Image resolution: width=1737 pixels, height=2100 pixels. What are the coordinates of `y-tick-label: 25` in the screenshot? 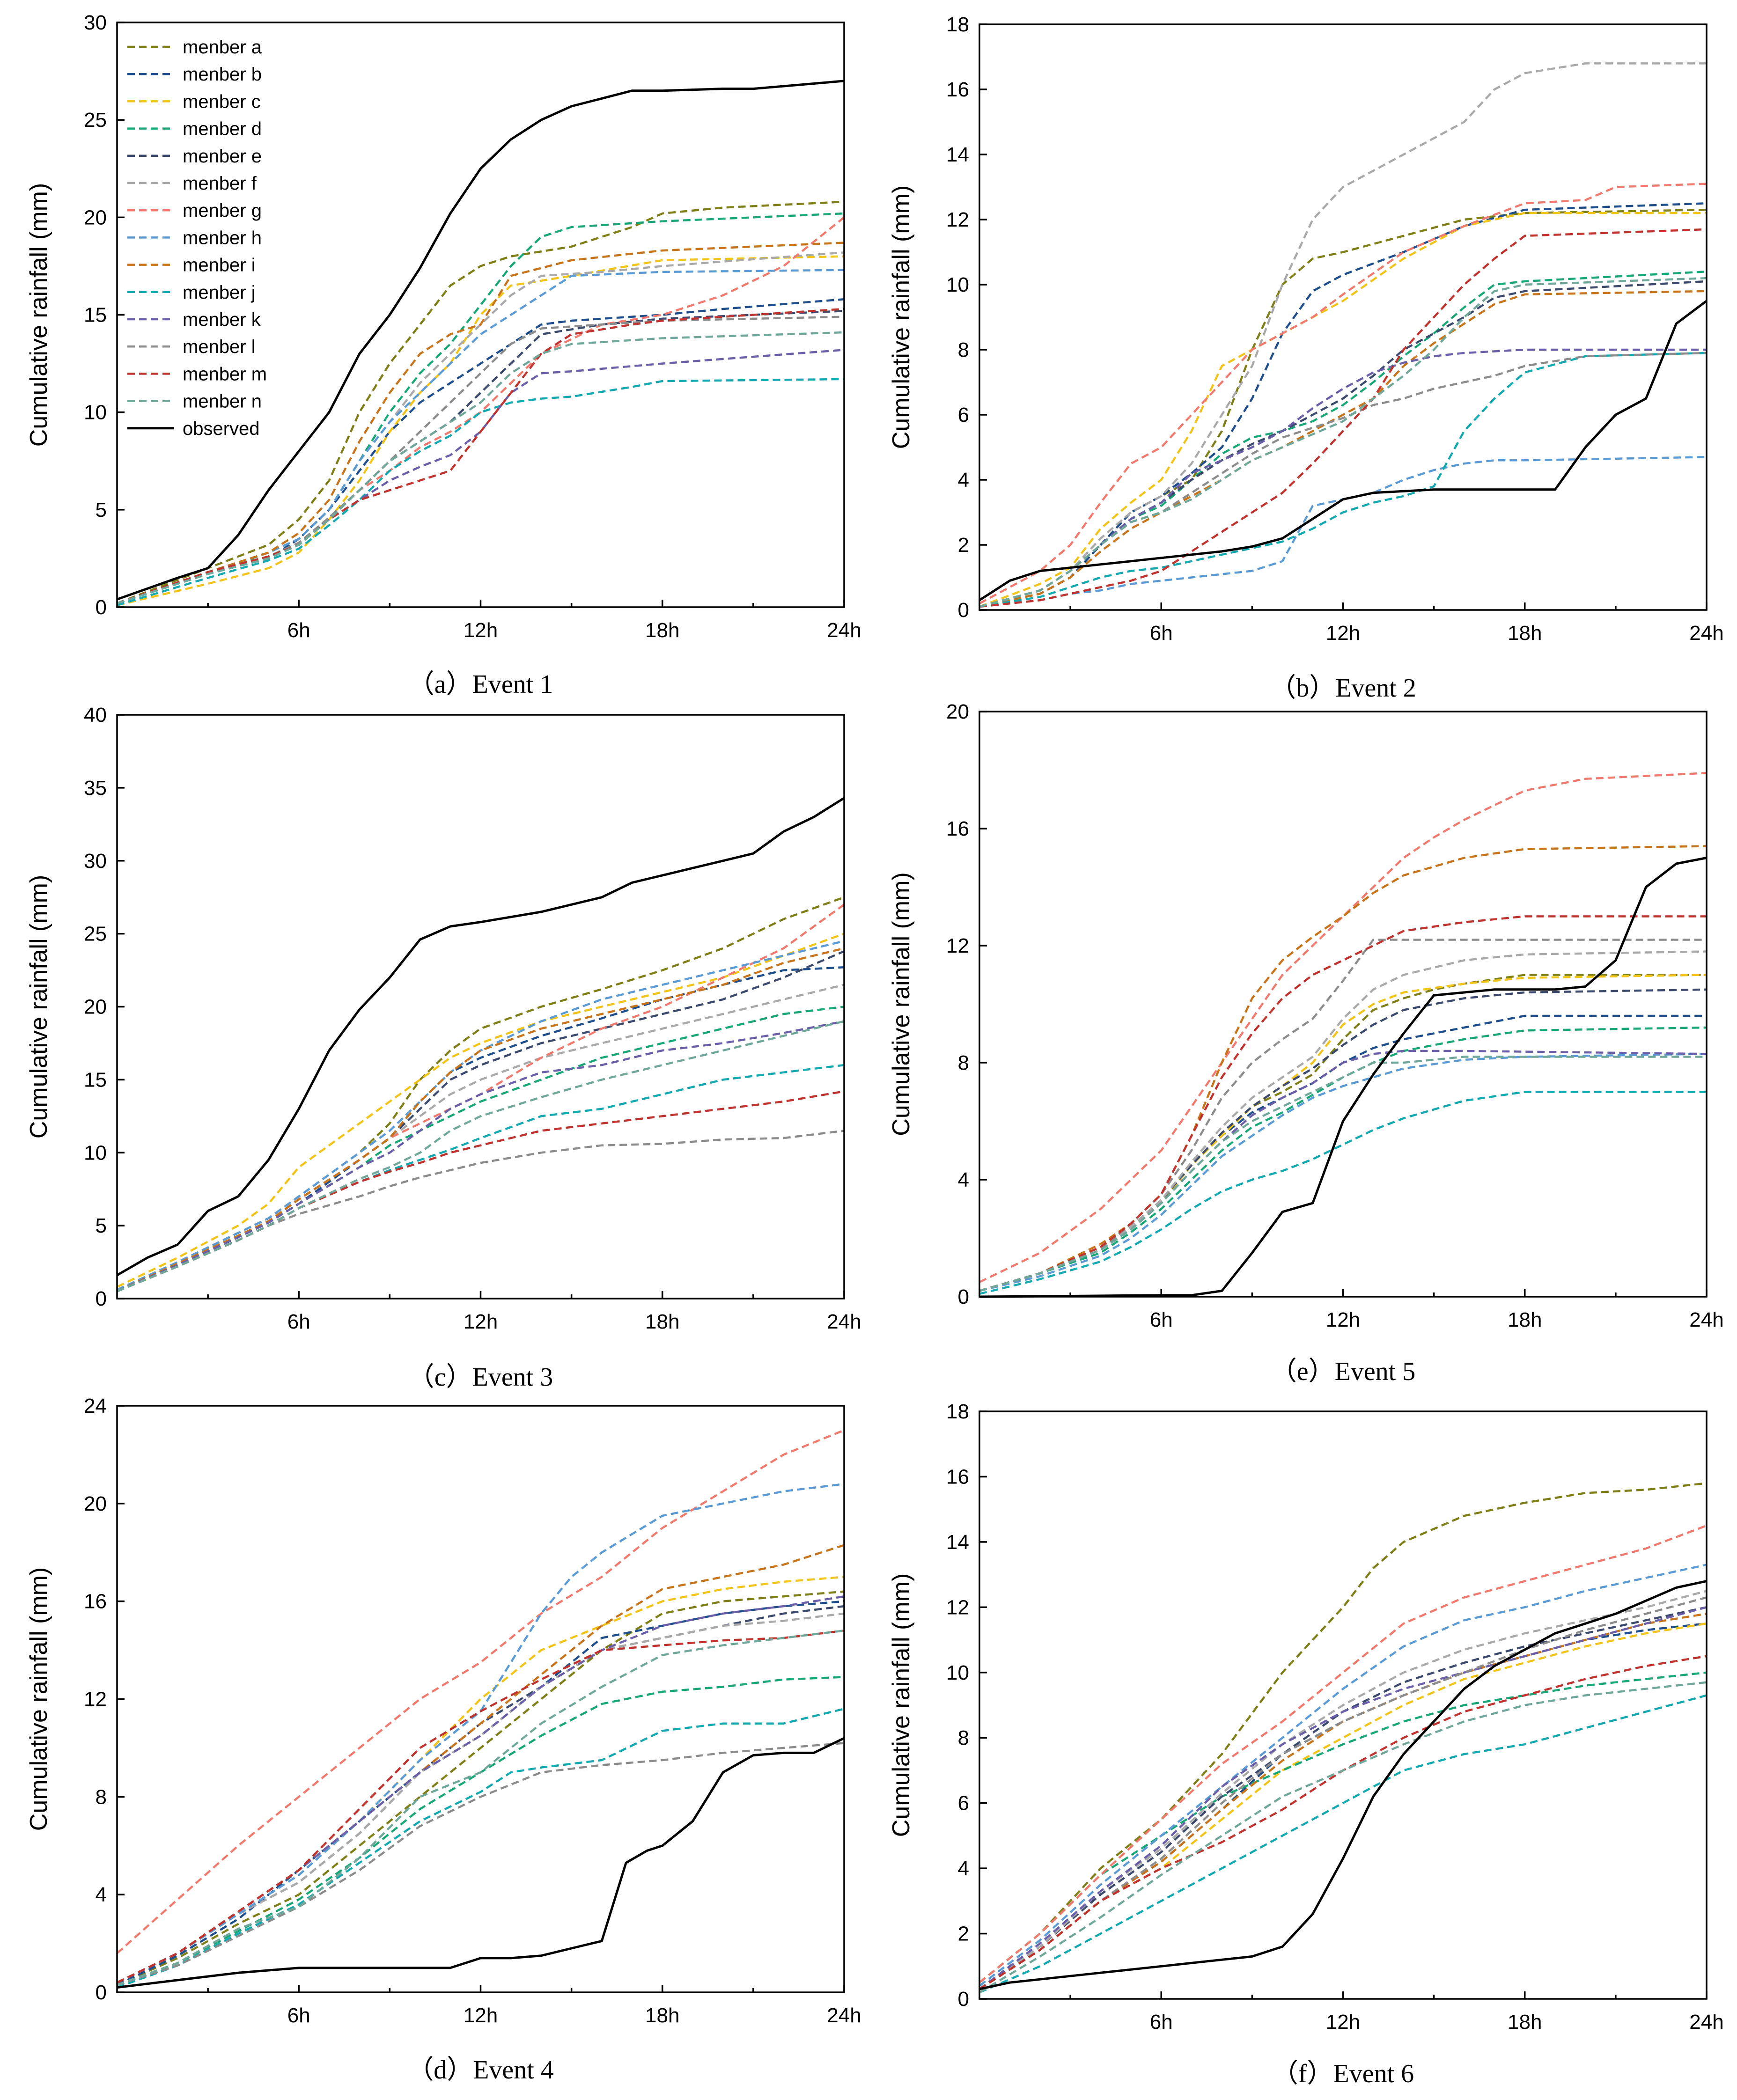 It's located at (96, 120).